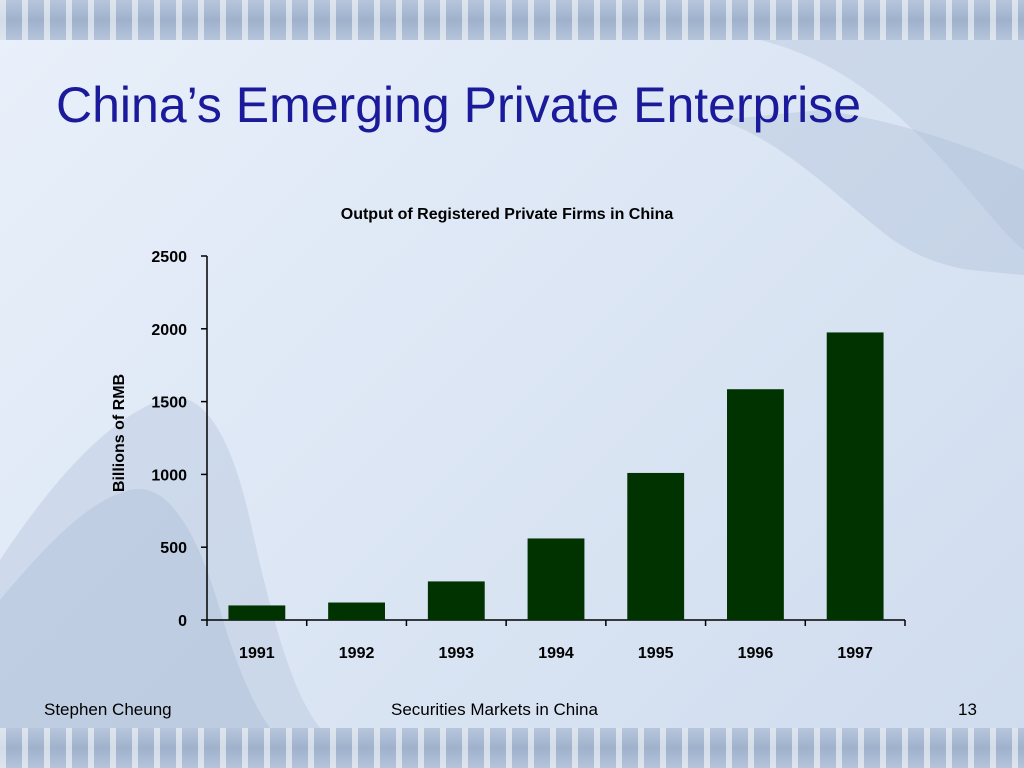 This screenshot has width=1024, height=768. Describe the element at coordinates (855, 653) in the screenshot. I see `x-tick-label: 1997` at that location.